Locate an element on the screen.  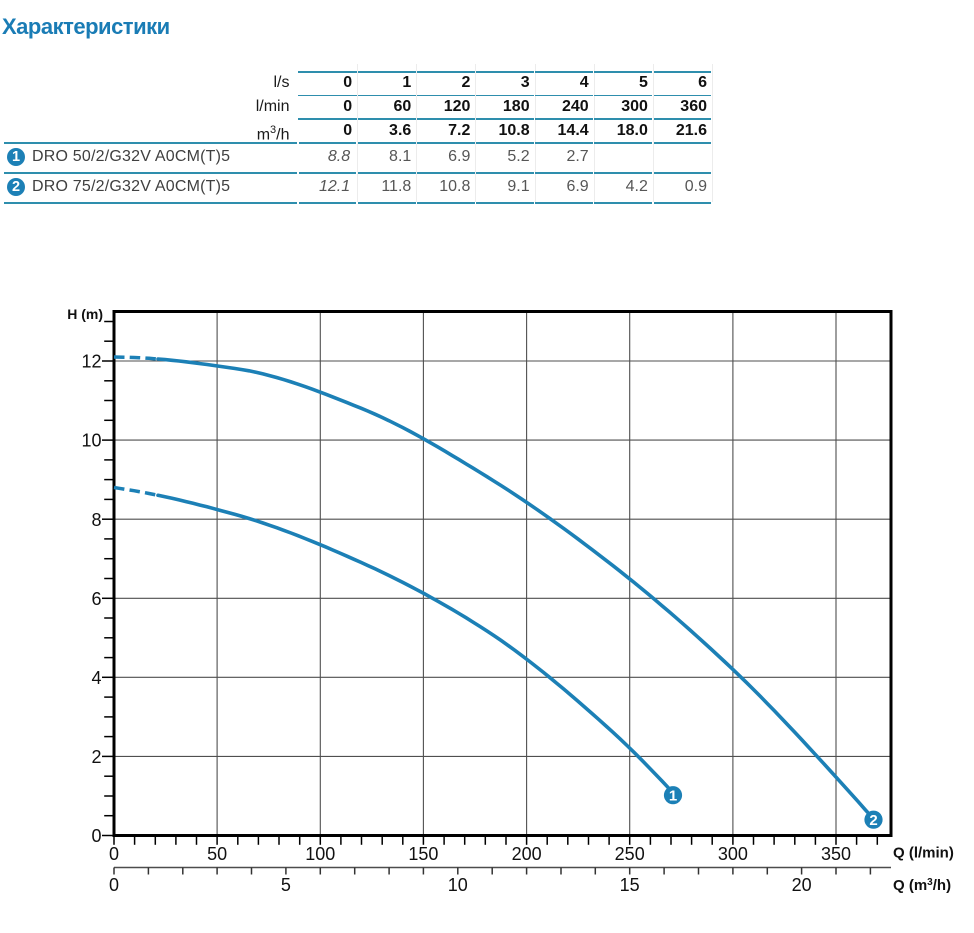
svg-text: 12 is located at coordinates (91, 362).